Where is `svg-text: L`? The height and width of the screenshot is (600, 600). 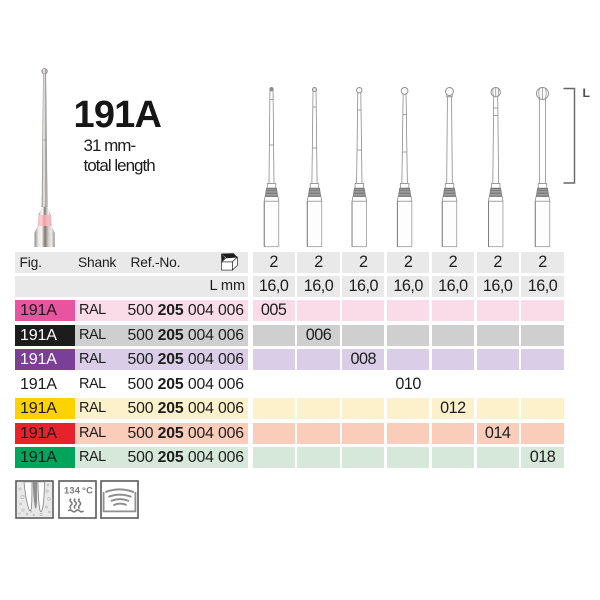
svg-text: L is located at coordinates (587, 93).